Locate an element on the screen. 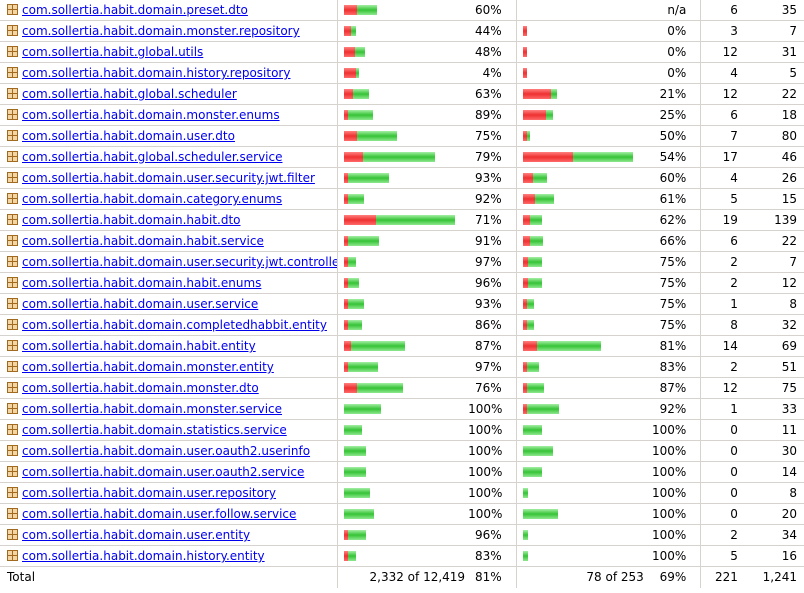 Image resolution: width=804 pixels, height=593 pixels. package-cell: com.sollertia.habit.domain.preset.dto is located at coordinates (169, 10).